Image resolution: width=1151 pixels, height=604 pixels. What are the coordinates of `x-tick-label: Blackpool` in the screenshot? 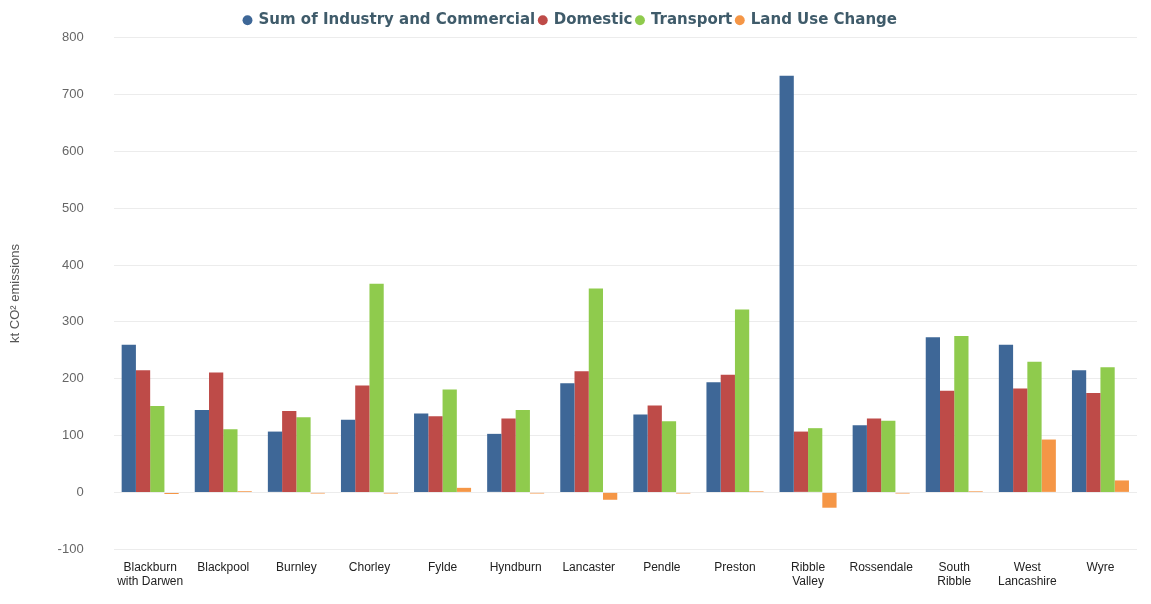 It's located at (223, 566).